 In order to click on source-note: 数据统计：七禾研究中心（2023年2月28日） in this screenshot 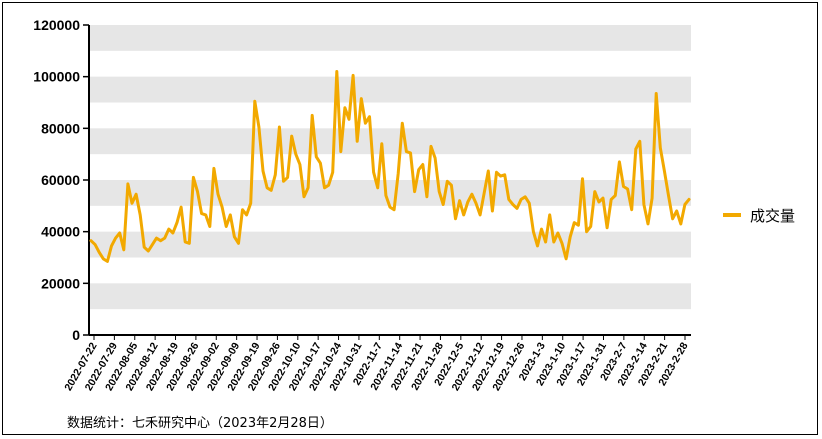, I will do `click(200, 423)`.